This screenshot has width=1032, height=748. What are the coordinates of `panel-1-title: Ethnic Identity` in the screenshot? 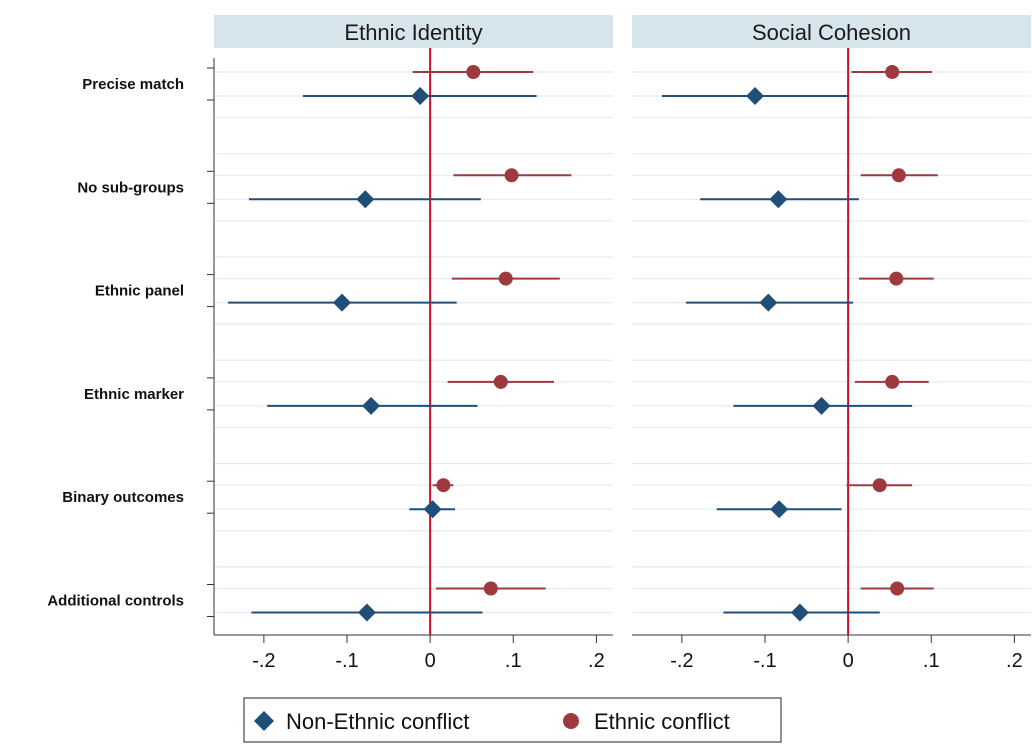 It's located at (413, 32).